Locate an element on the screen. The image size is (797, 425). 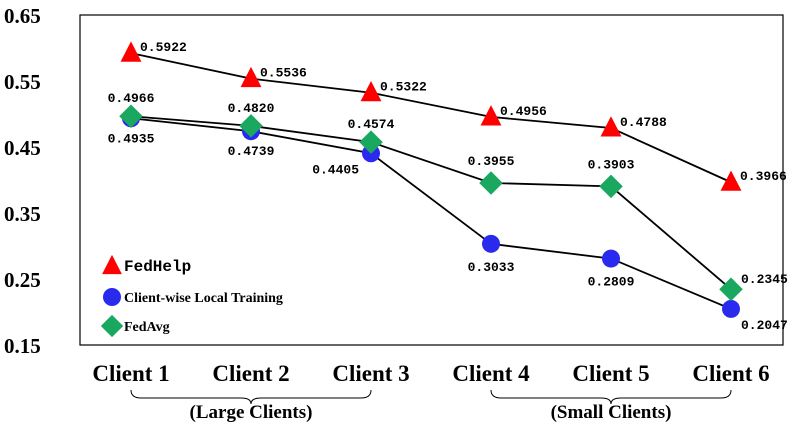
data-label: 0.3966 is located at coordinates (763, 176).